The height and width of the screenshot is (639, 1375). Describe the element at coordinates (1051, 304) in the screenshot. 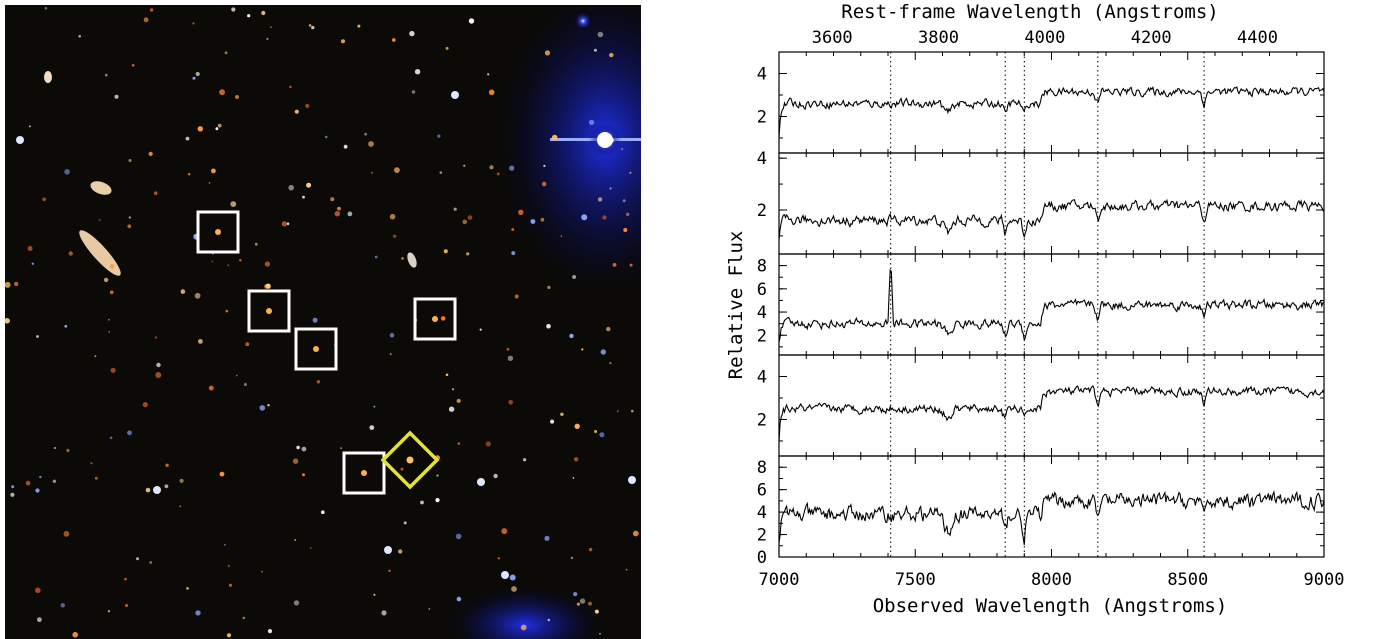

I see `panel-frame` at that location.